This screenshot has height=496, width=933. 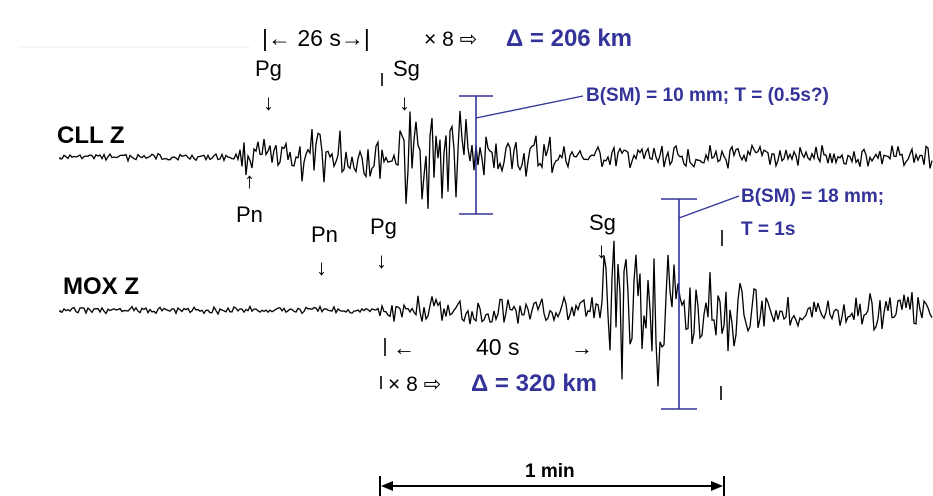 I want to click on mox-pointer-line, so click(x=709, y=207).